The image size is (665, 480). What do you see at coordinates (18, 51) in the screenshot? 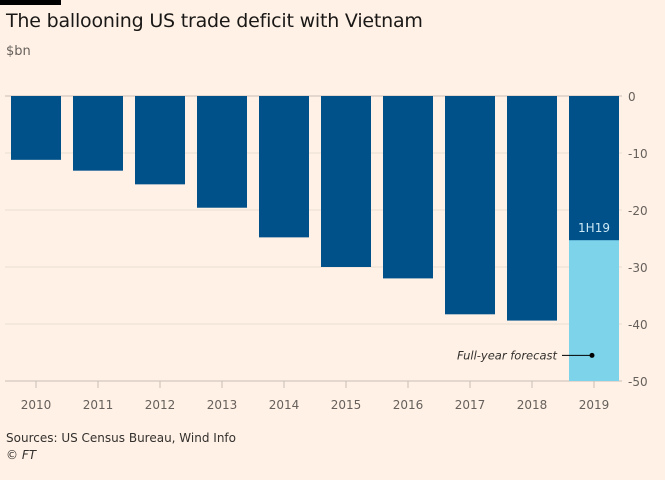
I see `unit-label: $bn` at bounding box center [18, 51].